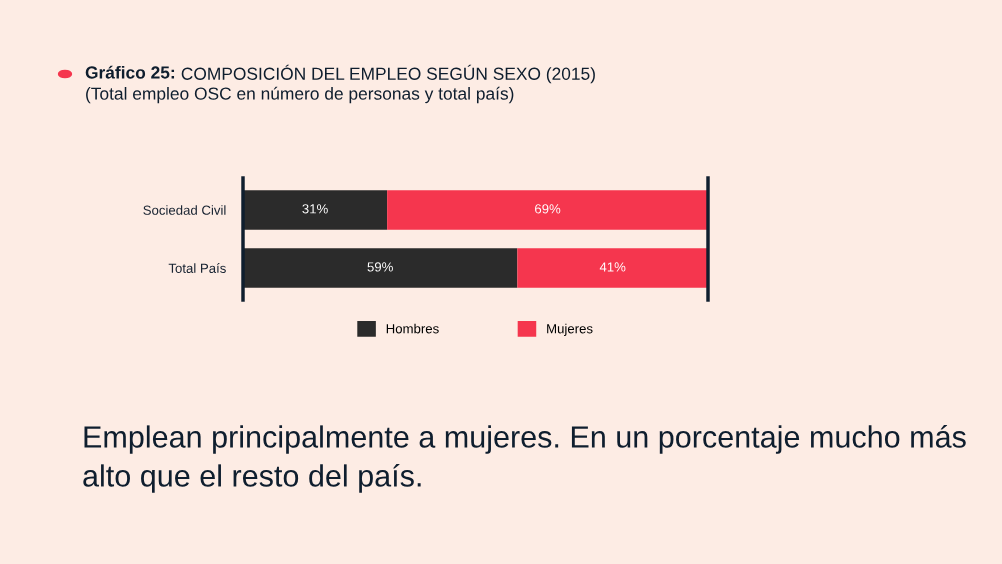  What do you see at coordinates (570, 329) in the screenshot?
I see `legend-label: Mujeres` at bounding box center [570, 329].